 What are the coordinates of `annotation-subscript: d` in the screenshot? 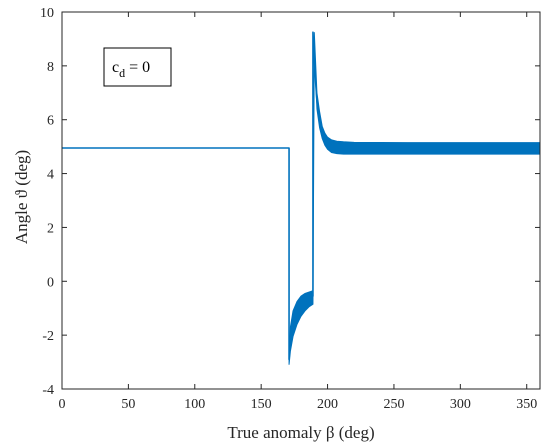 It's located at (122, 73).